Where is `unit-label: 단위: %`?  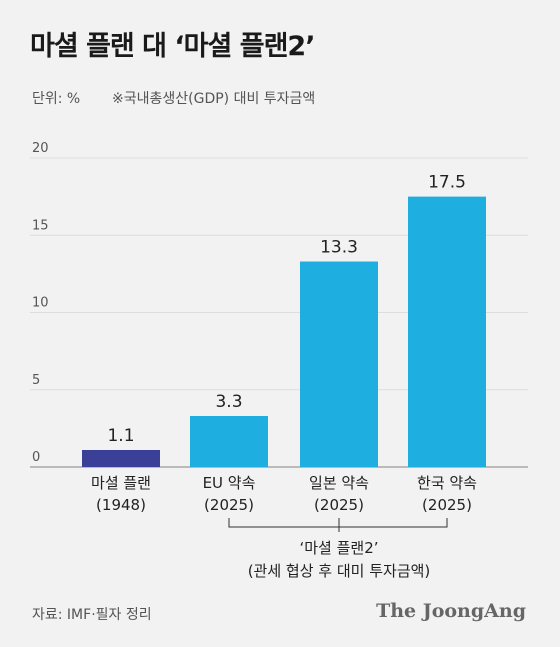 unit-label: 단위: % is located at coordinates (56, 99).